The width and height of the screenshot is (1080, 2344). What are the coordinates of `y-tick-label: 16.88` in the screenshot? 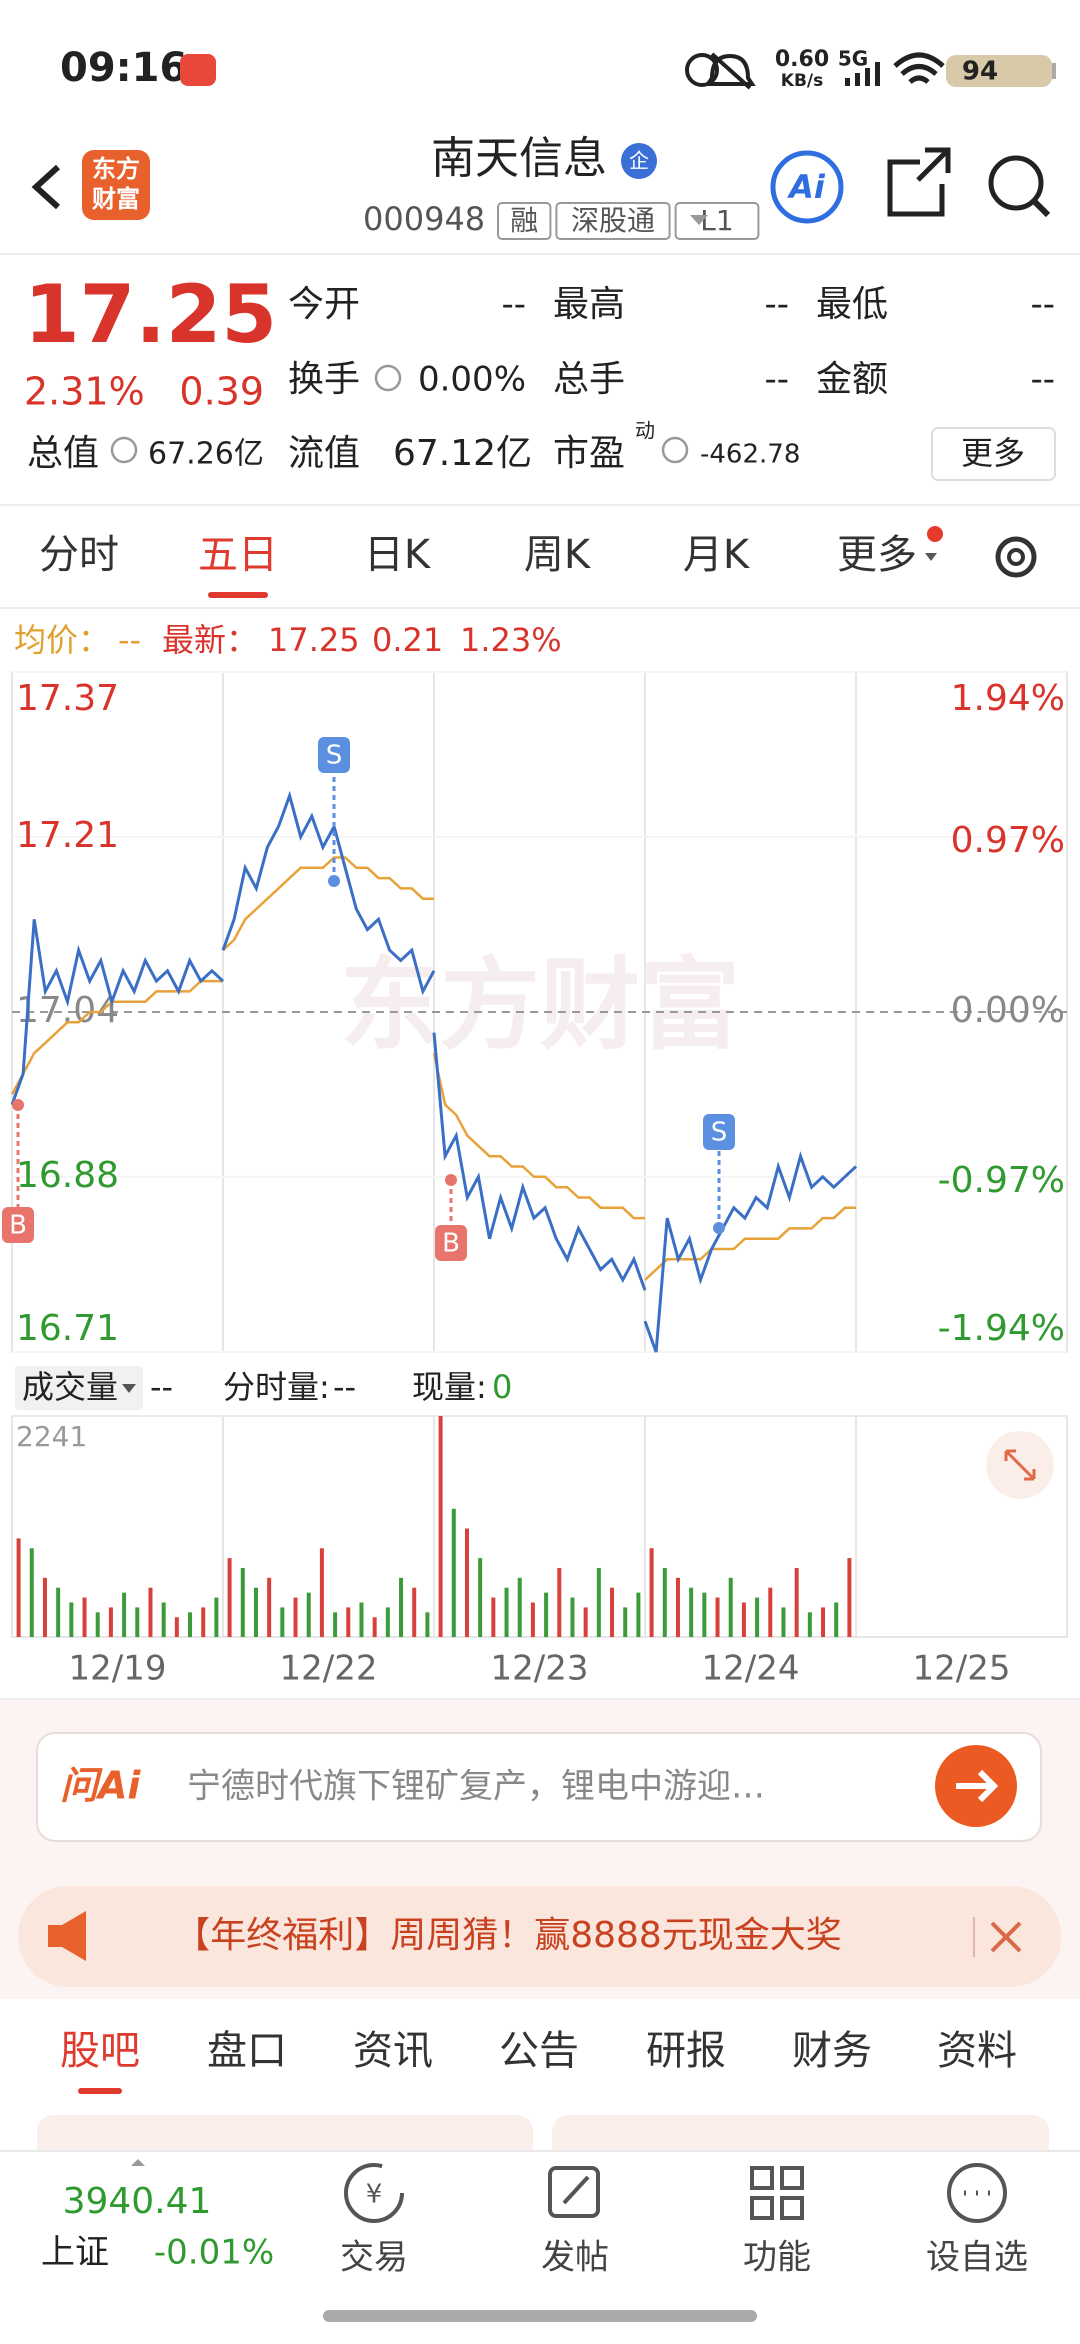 It's located at (67, 1175).